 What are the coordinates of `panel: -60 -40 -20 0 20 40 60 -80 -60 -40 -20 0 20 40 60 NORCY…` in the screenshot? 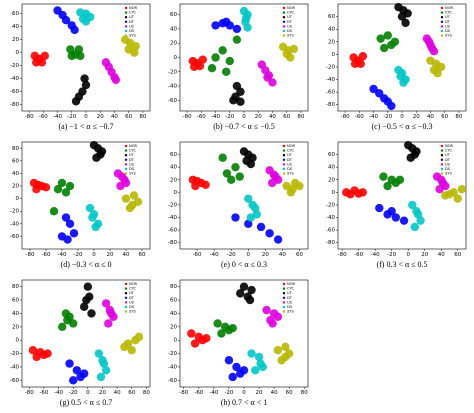 It's located at (238, 205).